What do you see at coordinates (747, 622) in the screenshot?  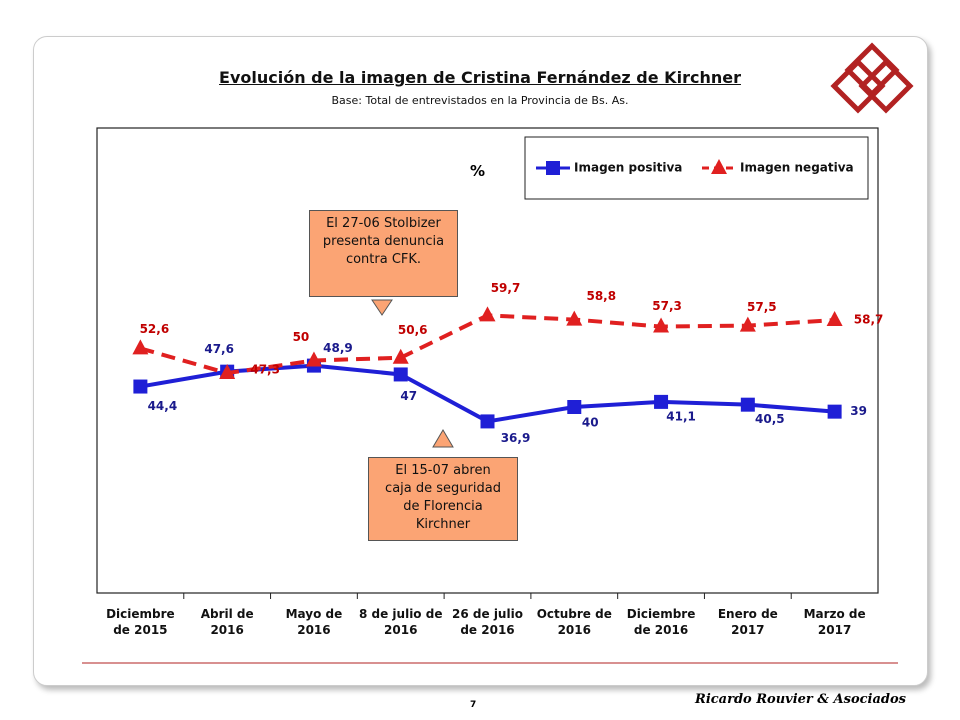 I see `x-tick-label: Enero de 2017` at bounding box center [747, 622].